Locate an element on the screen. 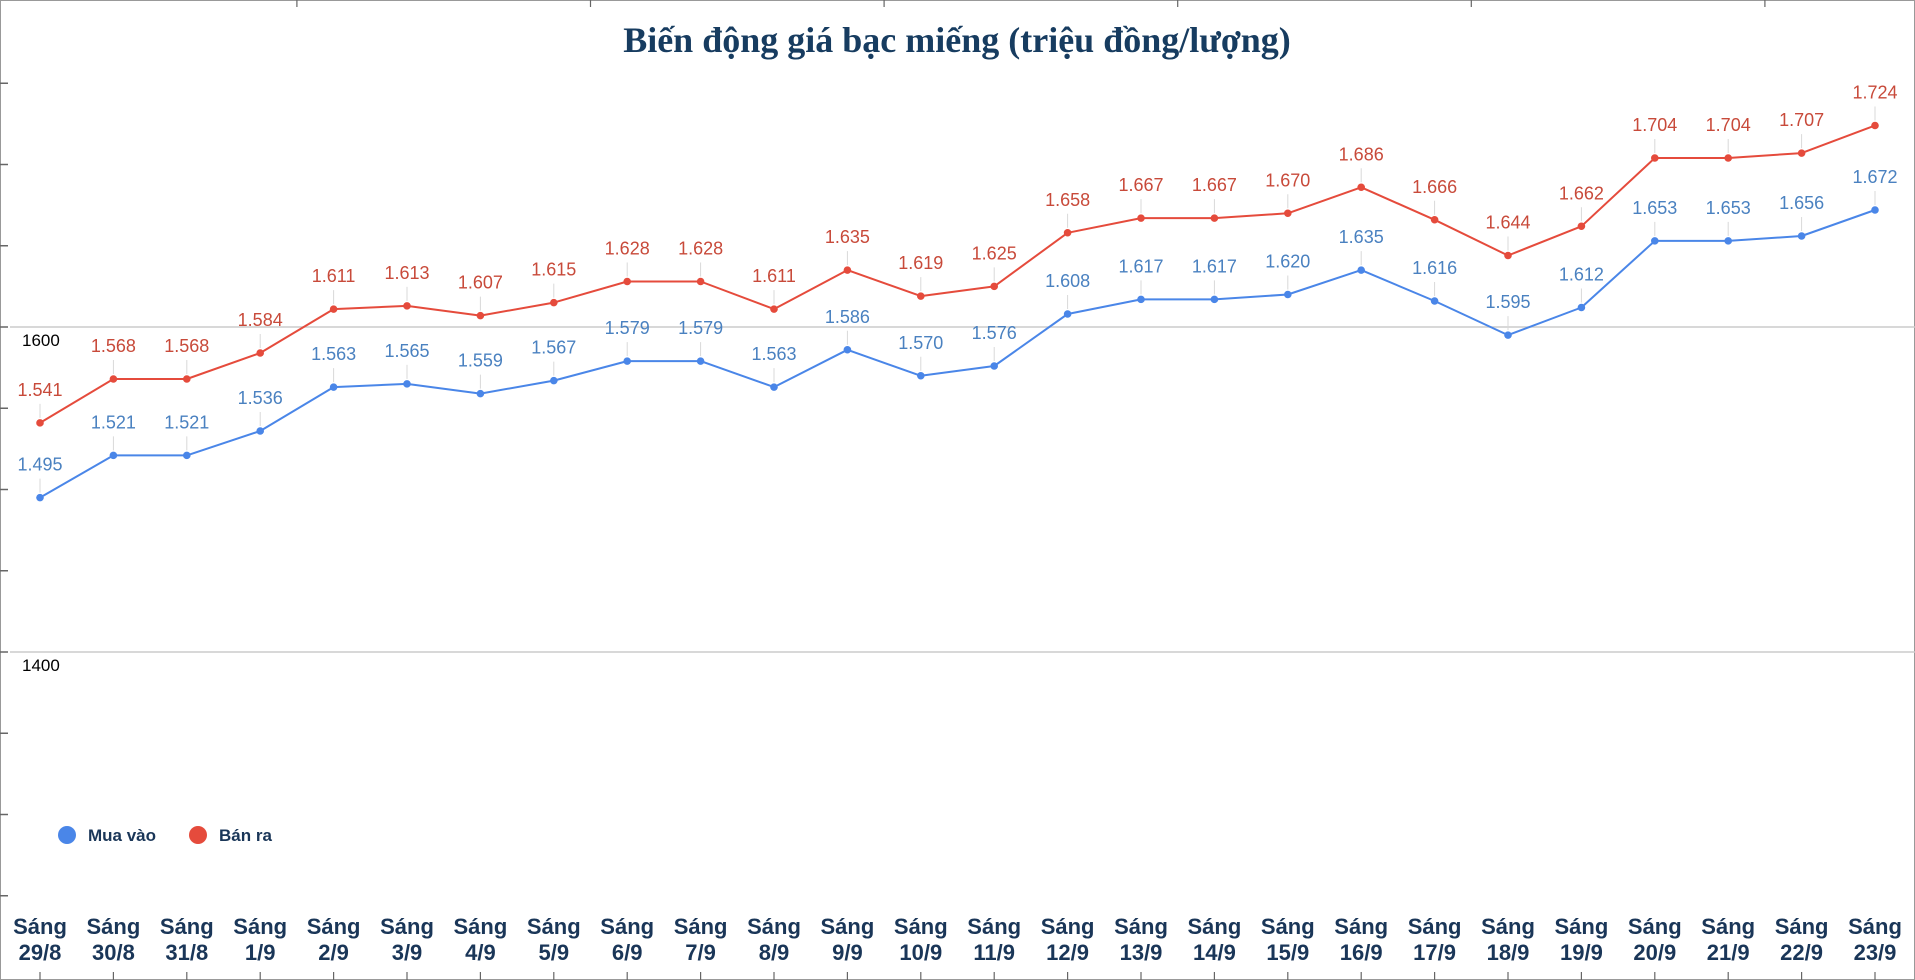 This screenshot has width=1915, height=980. data-label: 1.667 is located at coordinates (1140, 185).